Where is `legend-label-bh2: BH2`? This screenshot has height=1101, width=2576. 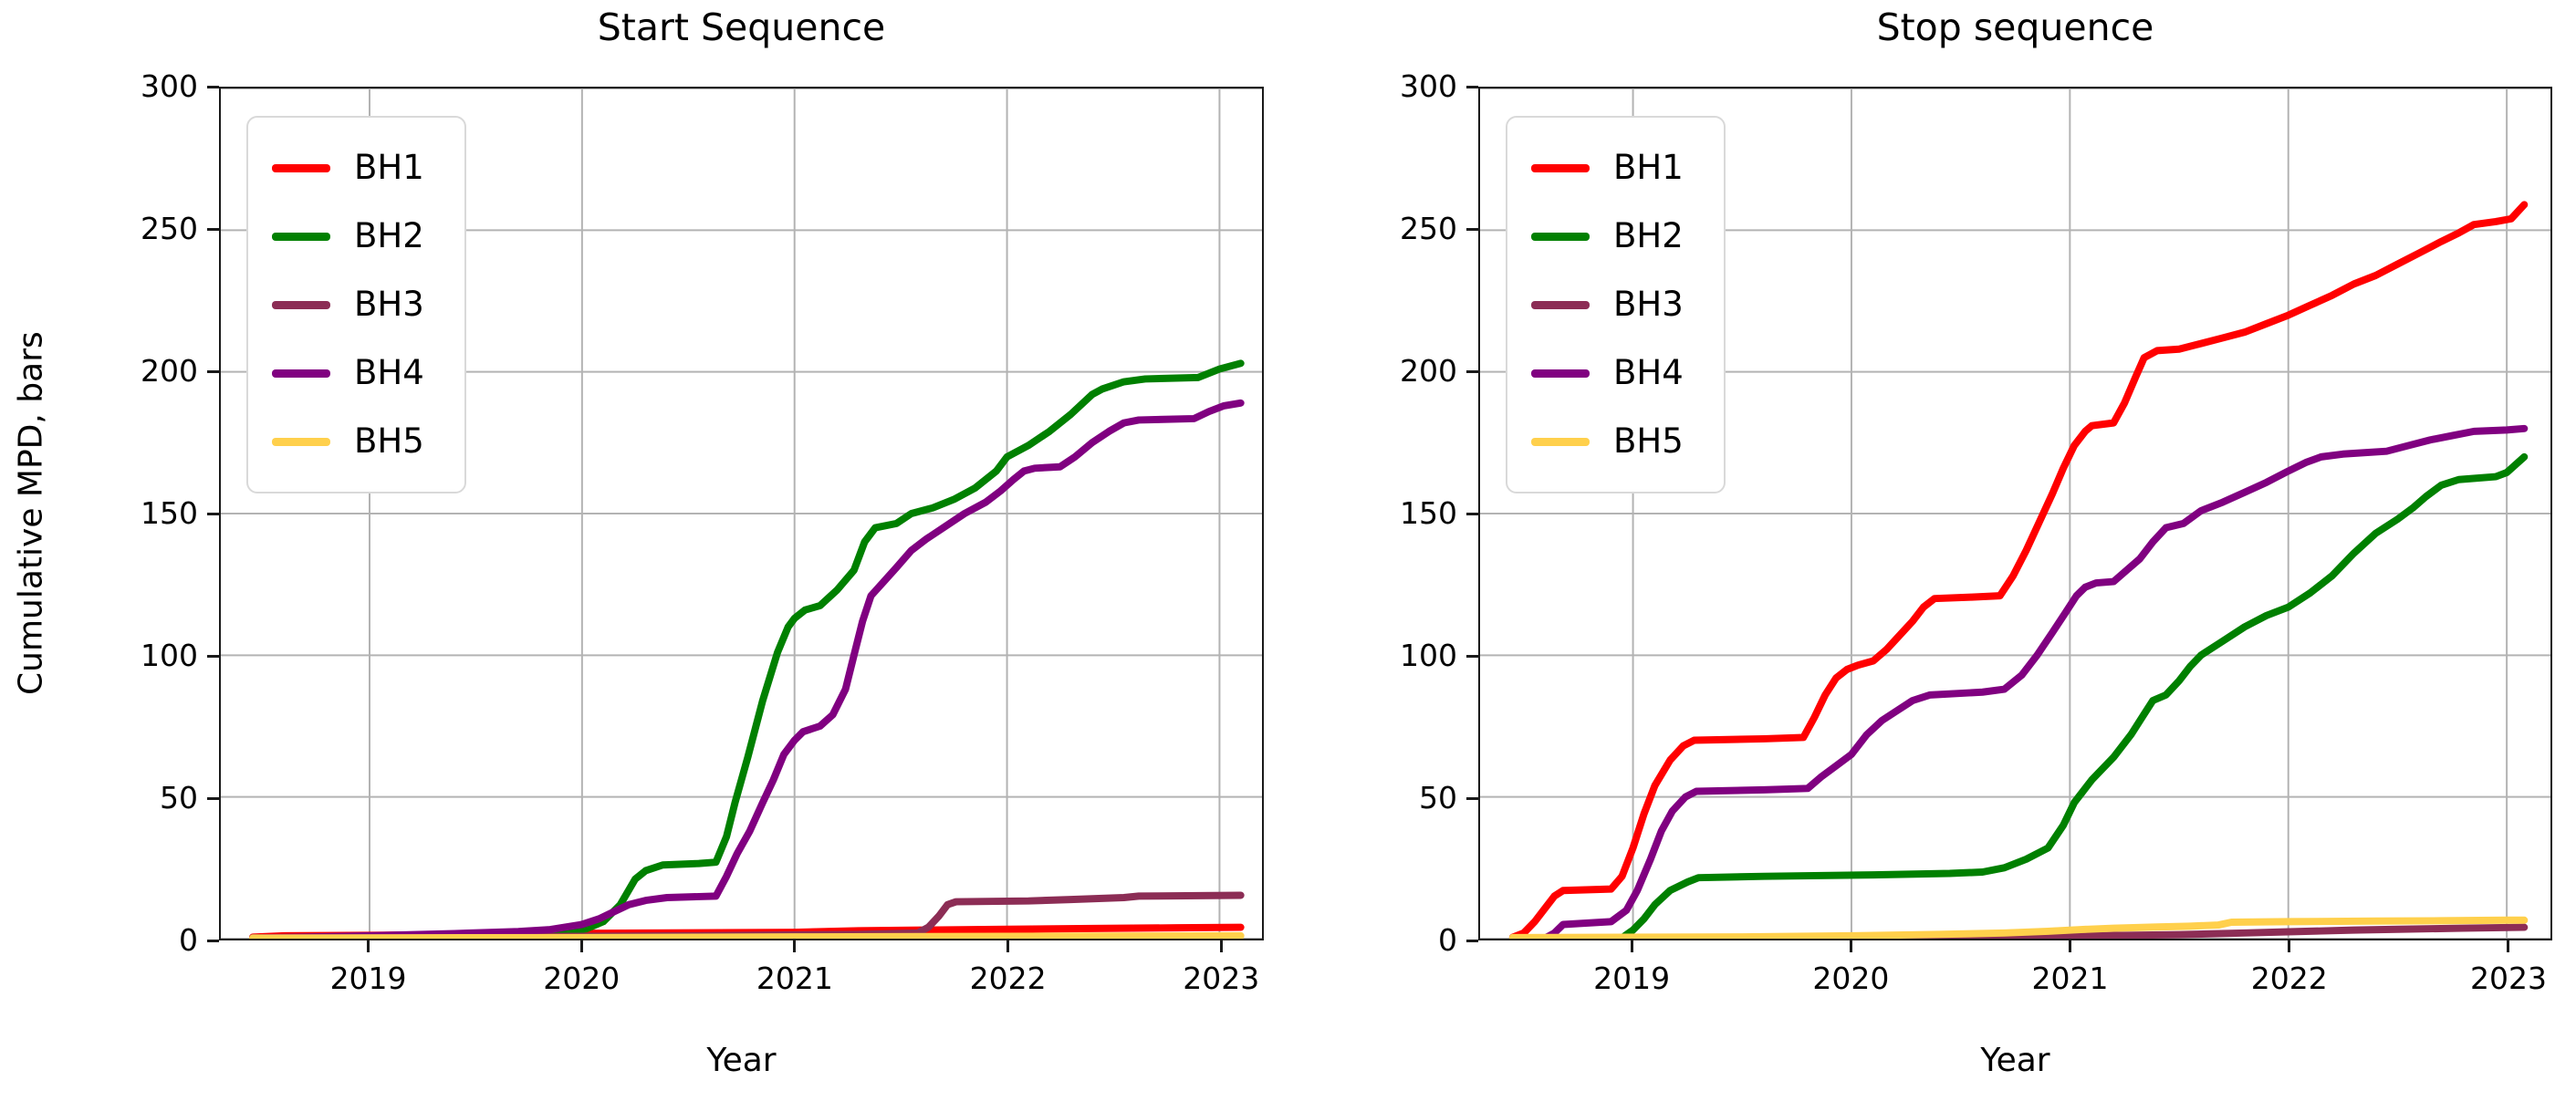
legend-label-bh2: BH2 is located at coordinates (1648, 236).